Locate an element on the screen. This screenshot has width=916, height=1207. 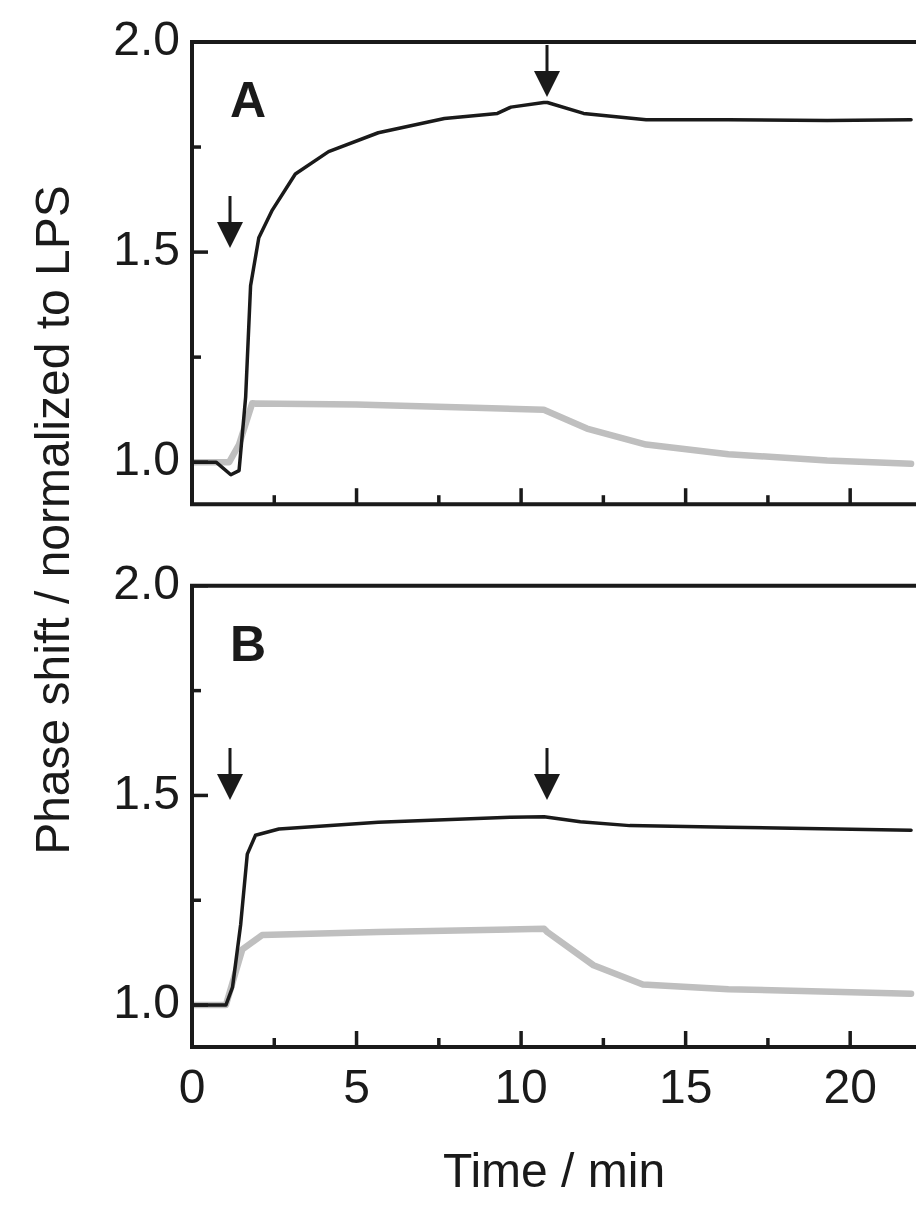
text: A is located at coordinates (248, 100).